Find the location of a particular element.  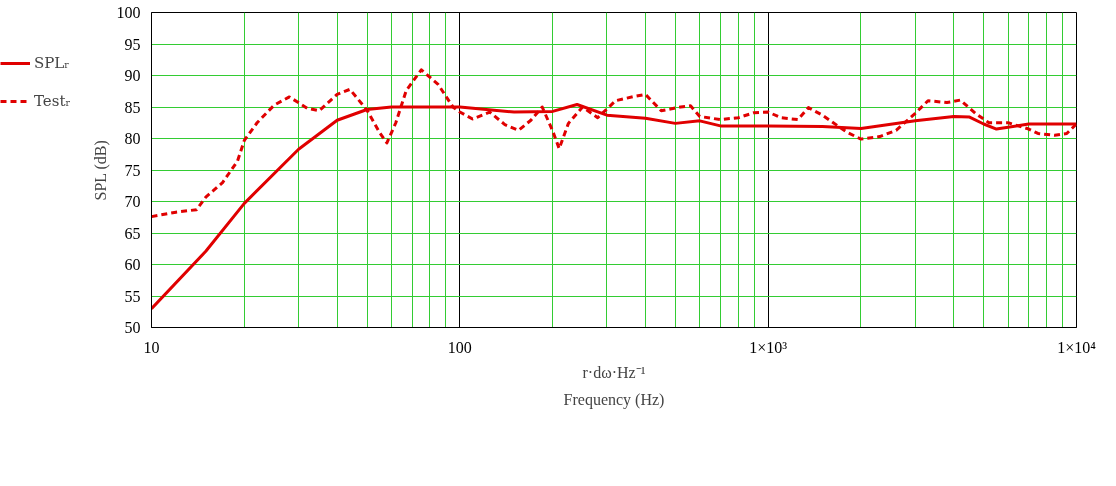

y-tick-label: 80 is located at coordinates (132, 138).